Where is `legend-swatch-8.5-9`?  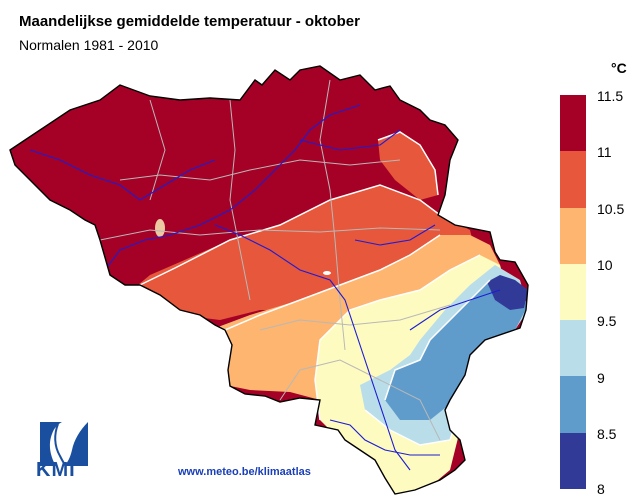
legend-swatch-8.5-9 is located at coordinates (573, 404).